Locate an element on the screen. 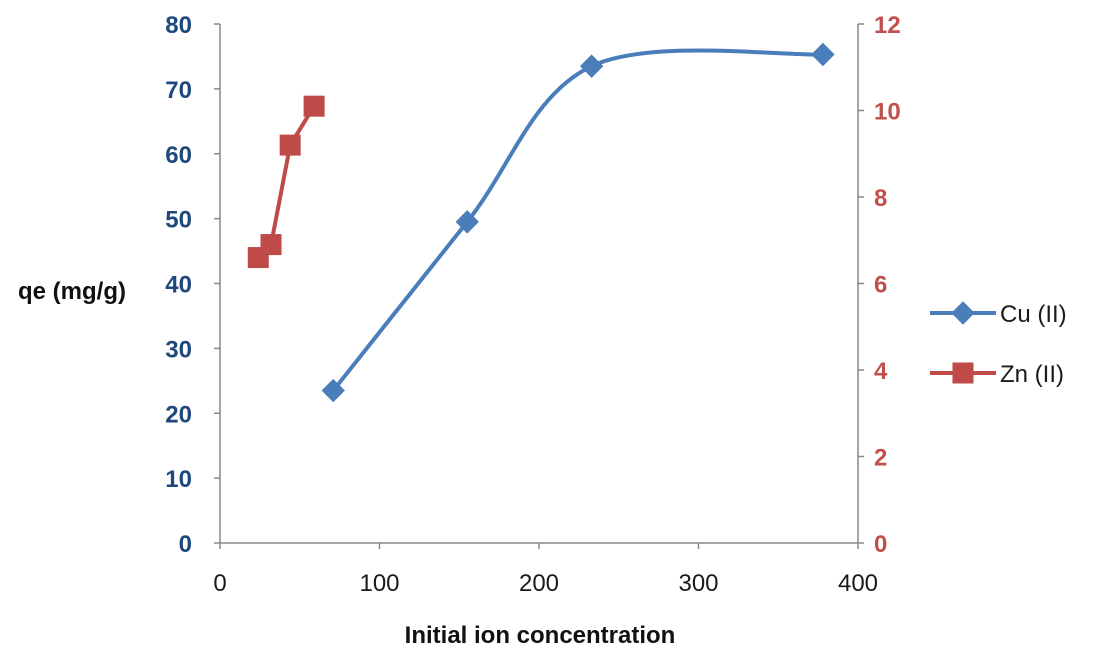 The width and height of the screenshot is (1108, 646). x-tick-label: 400 is located at coordinates (858, 583).